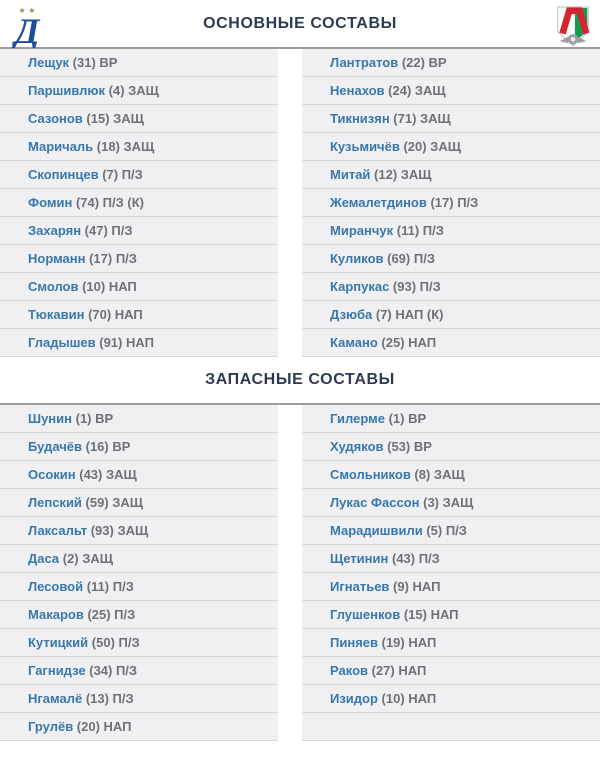  Describe the element at coordinates (57, 670) in the screenshot. I see `player-name-link: Гагнидзе` at that location.